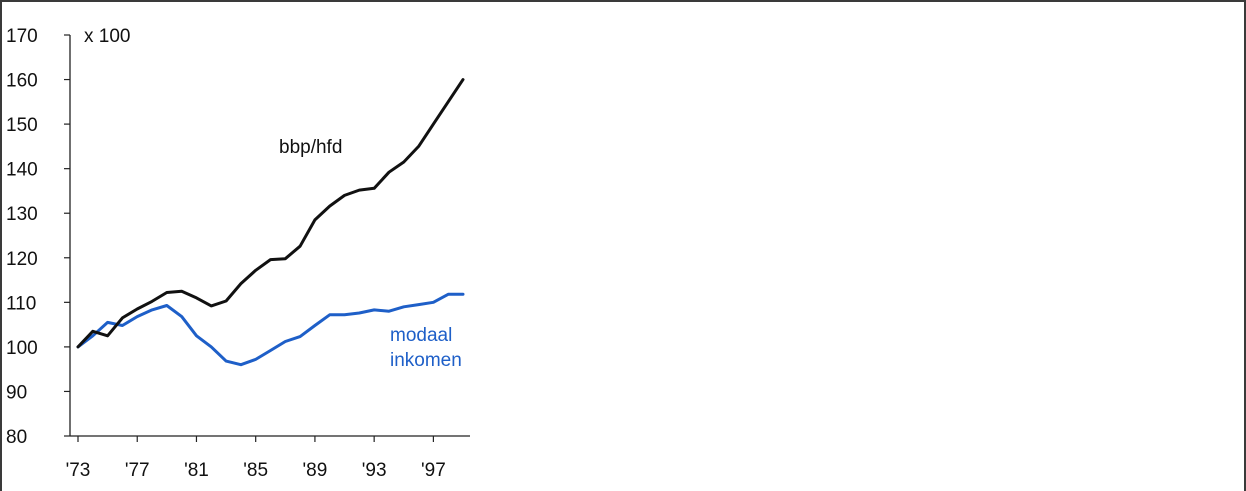 Image resolution: width=1246 pixels, height=491 pixels. I want to click on series-label-bbp-hfd: bbp/hfd, so click(310, 147).